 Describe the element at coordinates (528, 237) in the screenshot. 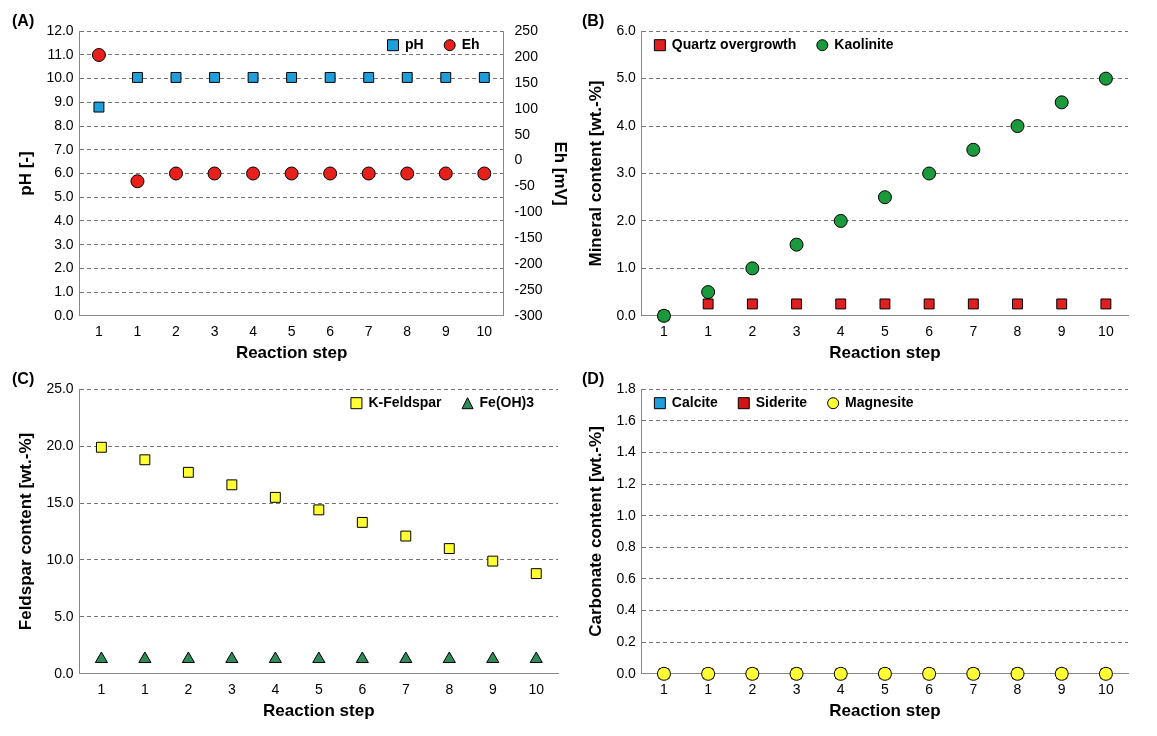

I see `y2-tick-label: -150` at that location.